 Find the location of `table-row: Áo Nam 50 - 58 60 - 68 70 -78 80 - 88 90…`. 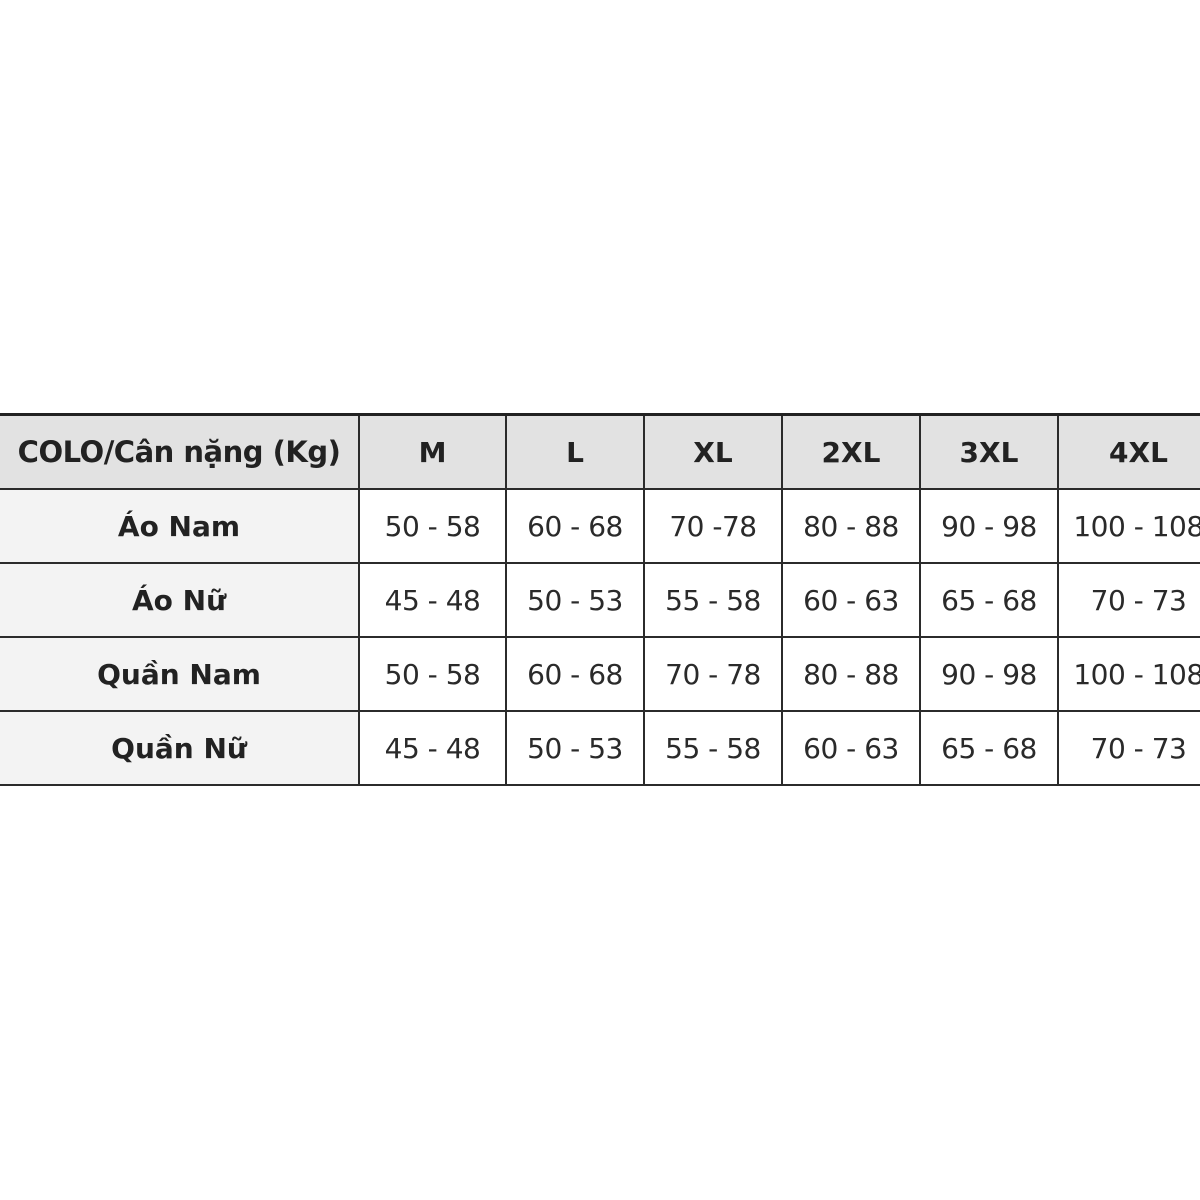

table-row: Áo Nam 50 - 58 60 - 68 70 -78 80 - 88 90… is located at coordinates (600, 526).